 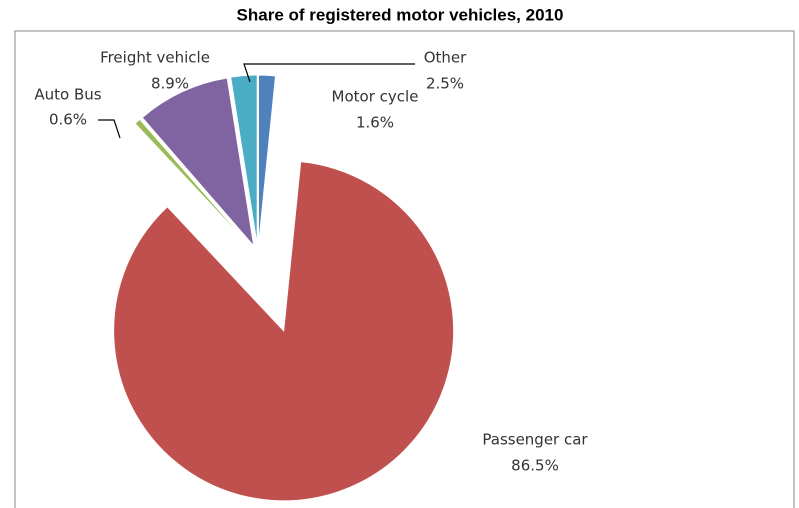 I want to click on slice-value: 86.5%, so click(x=535, y=466).